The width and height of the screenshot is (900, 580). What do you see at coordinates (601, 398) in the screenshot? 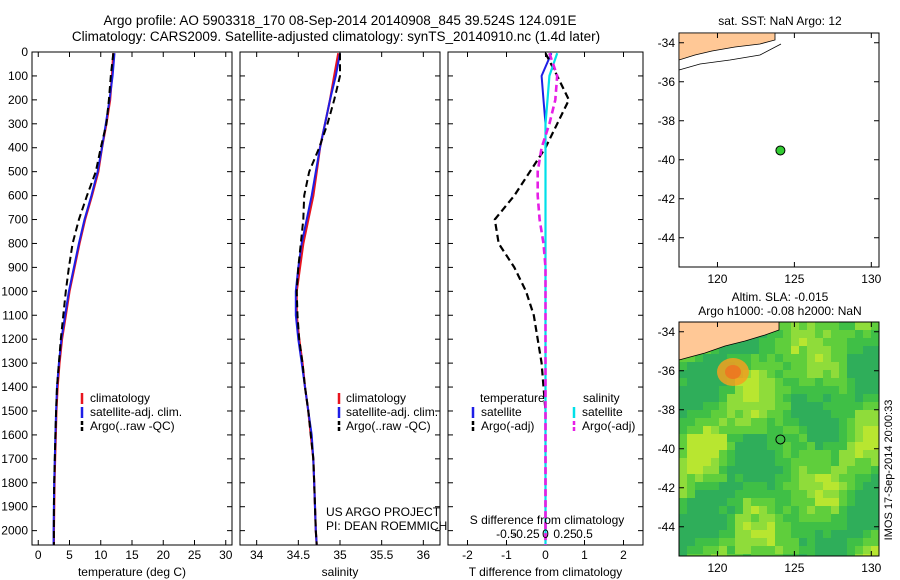
I see `legend-head-salinity: salinity` at bounding box center [601, 398].